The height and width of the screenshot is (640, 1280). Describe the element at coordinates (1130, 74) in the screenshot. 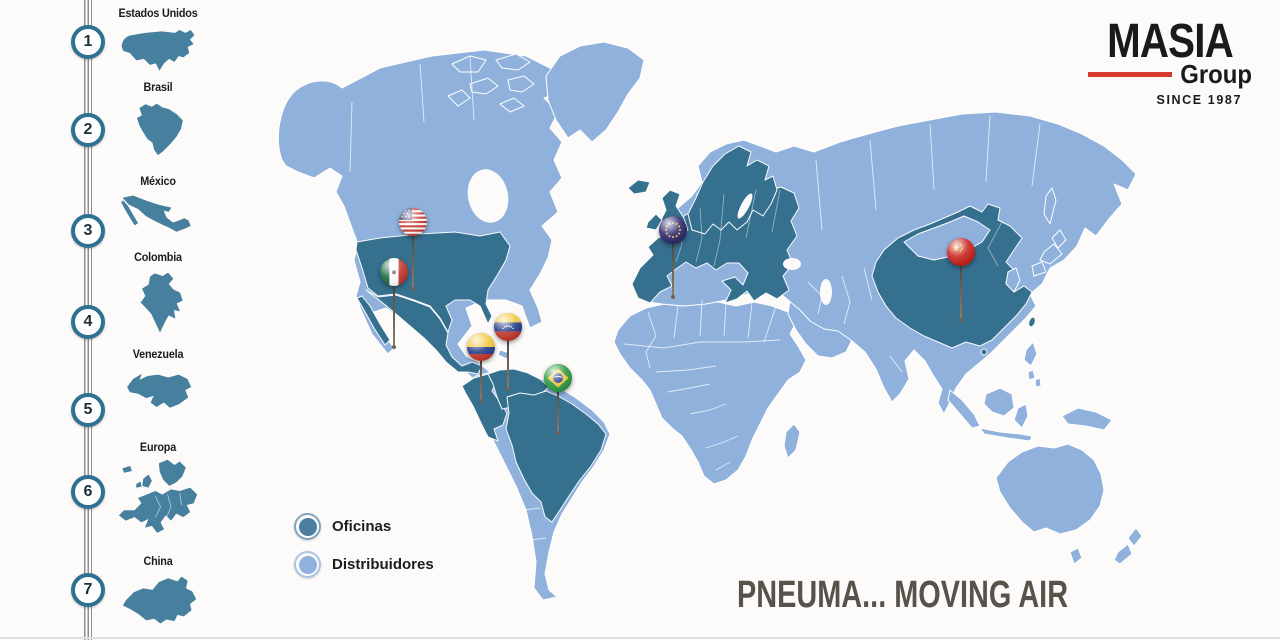

I see `logo-red-line` at that location.